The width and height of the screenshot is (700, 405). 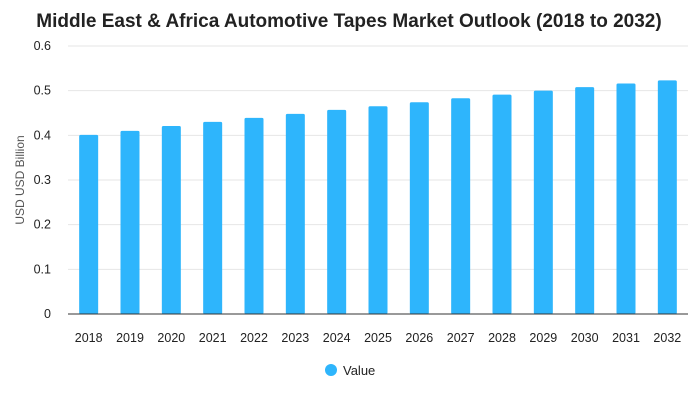 I want to click on bar-2029, so click(x=543, y=202).